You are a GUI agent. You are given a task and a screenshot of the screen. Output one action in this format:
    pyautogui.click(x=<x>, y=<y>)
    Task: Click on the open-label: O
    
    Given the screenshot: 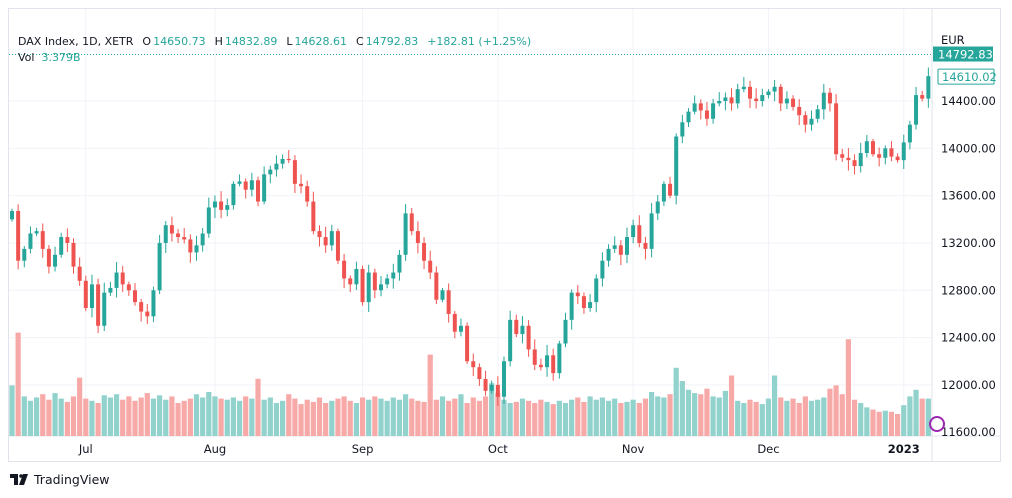 What is the action you would take?
    pyautogui.click(x=147, y=41)
    